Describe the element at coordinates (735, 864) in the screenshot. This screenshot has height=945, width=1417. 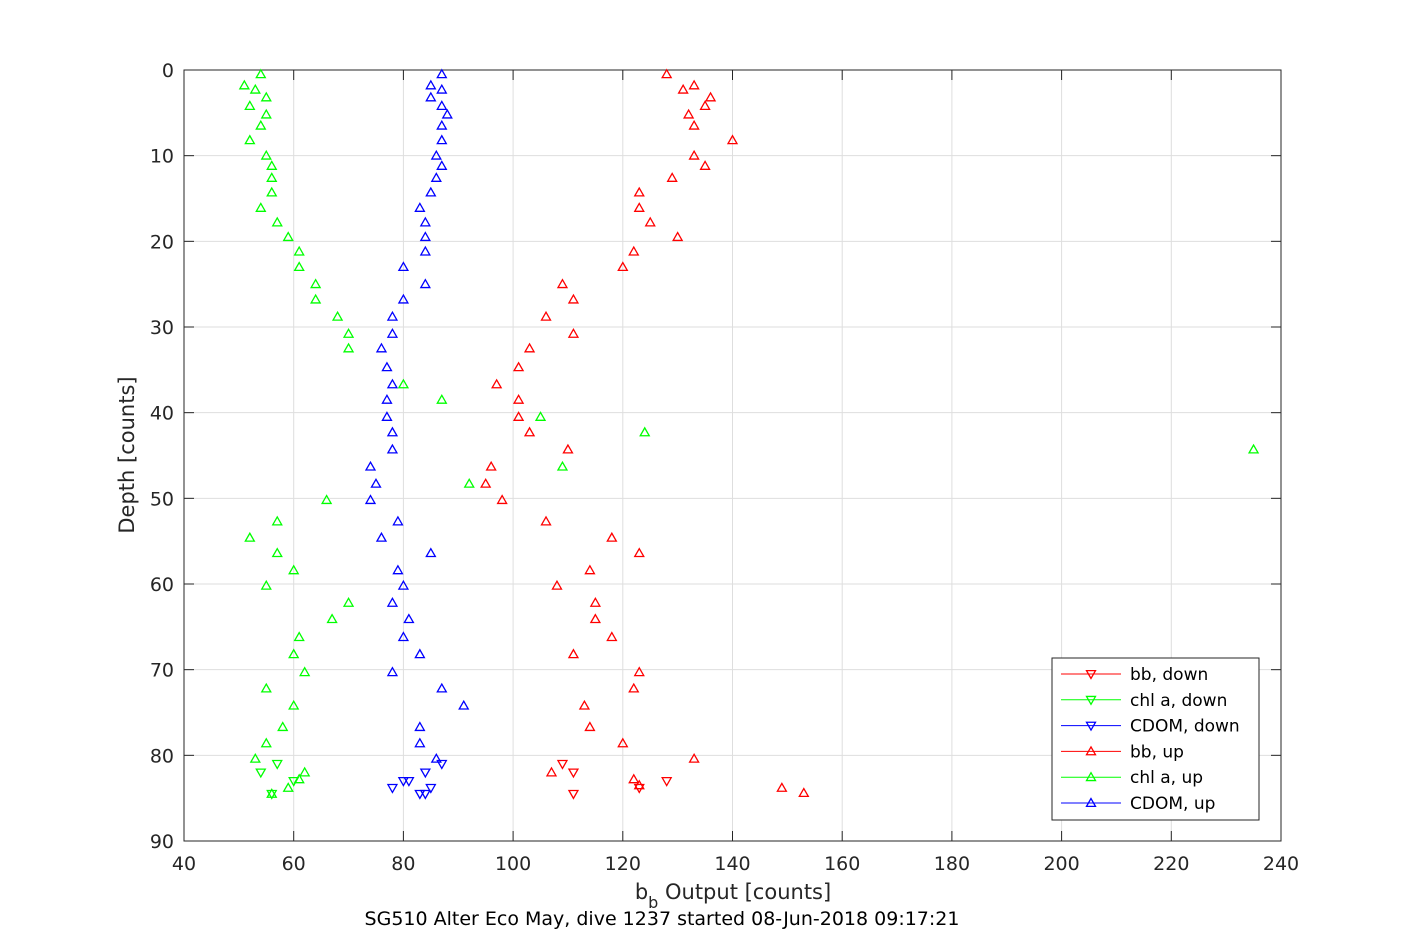
I see `x-tick-labels: 40 60 80 100 120 140 160 180 200 220 240` at that location.